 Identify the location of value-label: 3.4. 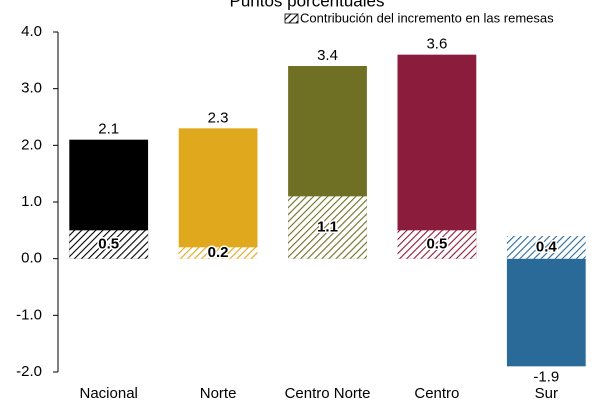
(327, 55).